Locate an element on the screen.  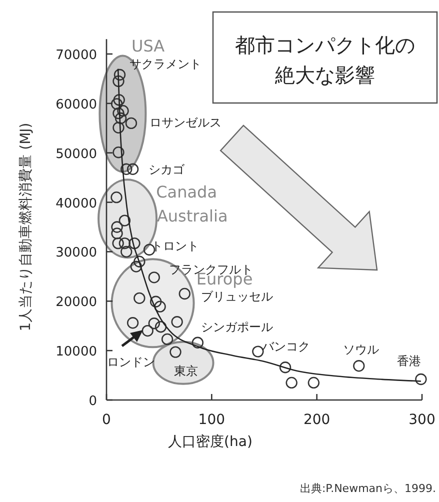
y-tick-label: 40000 is located at coordinates (76, 204).